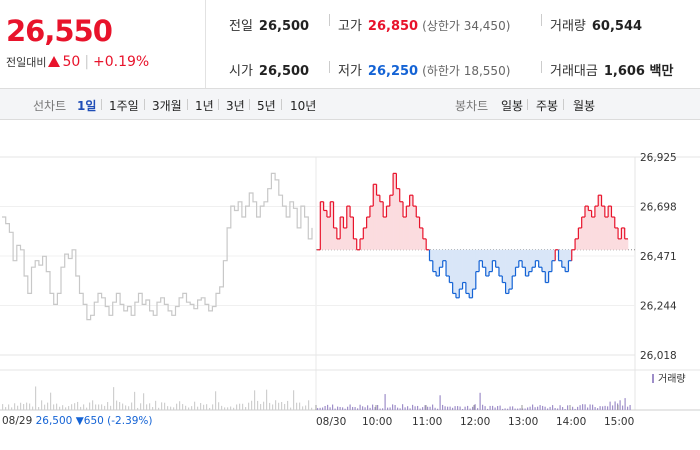 This screenshot has width=700, height=450. I want to click on tab-monthly-candle: 월봉, so click(584, 106).